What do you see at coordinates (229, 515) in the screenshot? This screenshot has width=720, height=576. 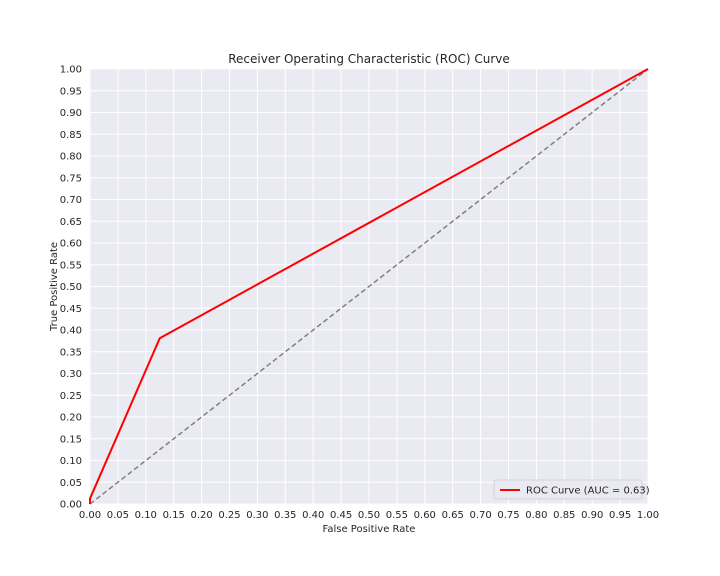 I see `x-tick-label: 0.25` at bounding box center [229, 515].